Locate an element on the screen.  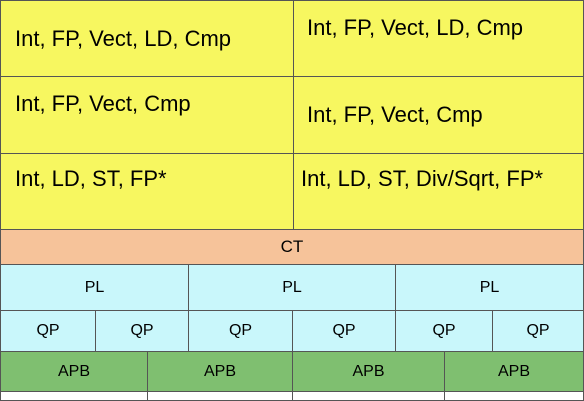
unit-cell-r2-right: Int, FP, Vect, Cmp is located at coordinates (438, 115).